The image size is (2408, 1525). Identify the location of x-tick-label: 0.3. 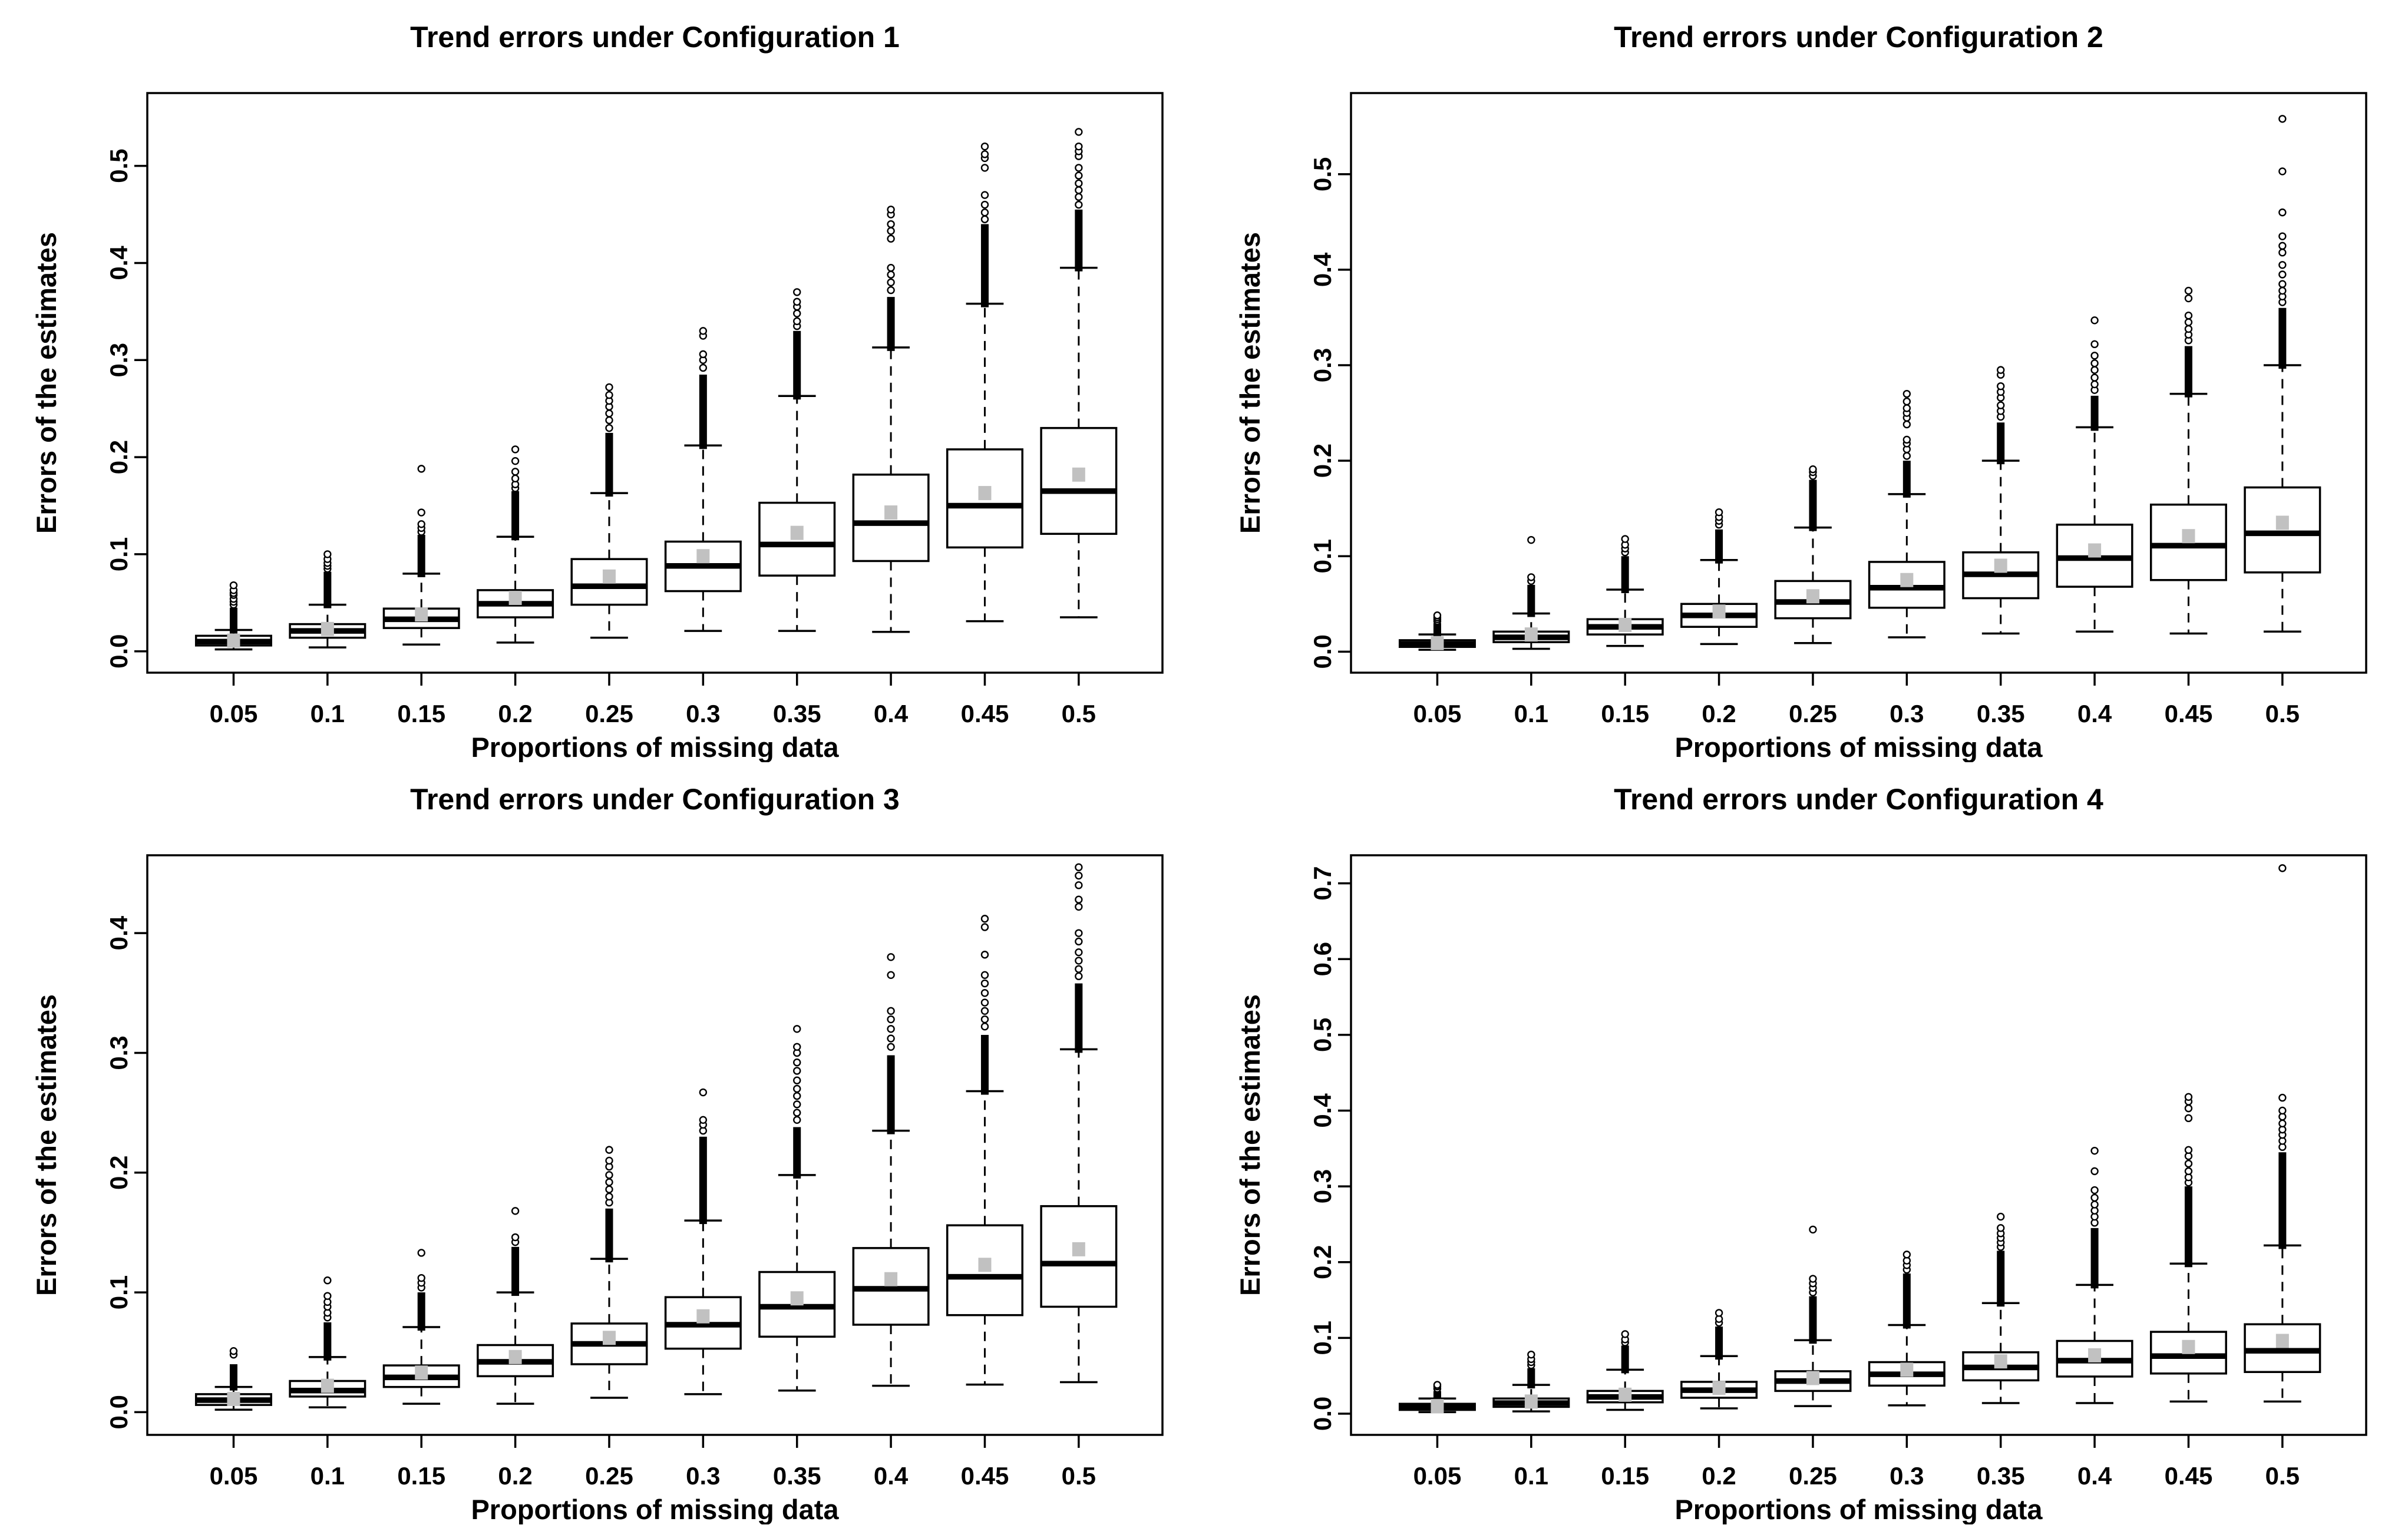
(703, 1476).